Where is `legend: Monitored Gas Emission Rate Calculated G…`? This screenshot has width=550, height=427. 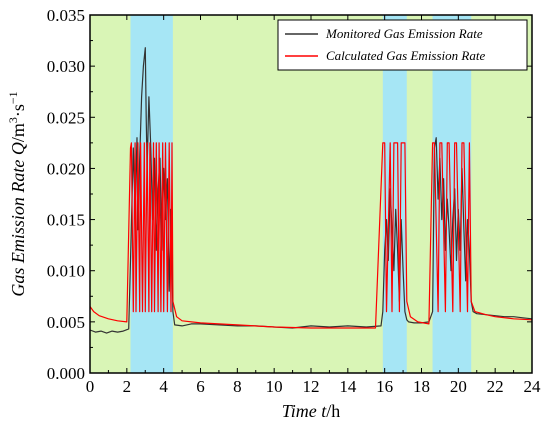 legend: Monitored Gas Emission Rate Calculated G… is located at coordinates (402, 45).